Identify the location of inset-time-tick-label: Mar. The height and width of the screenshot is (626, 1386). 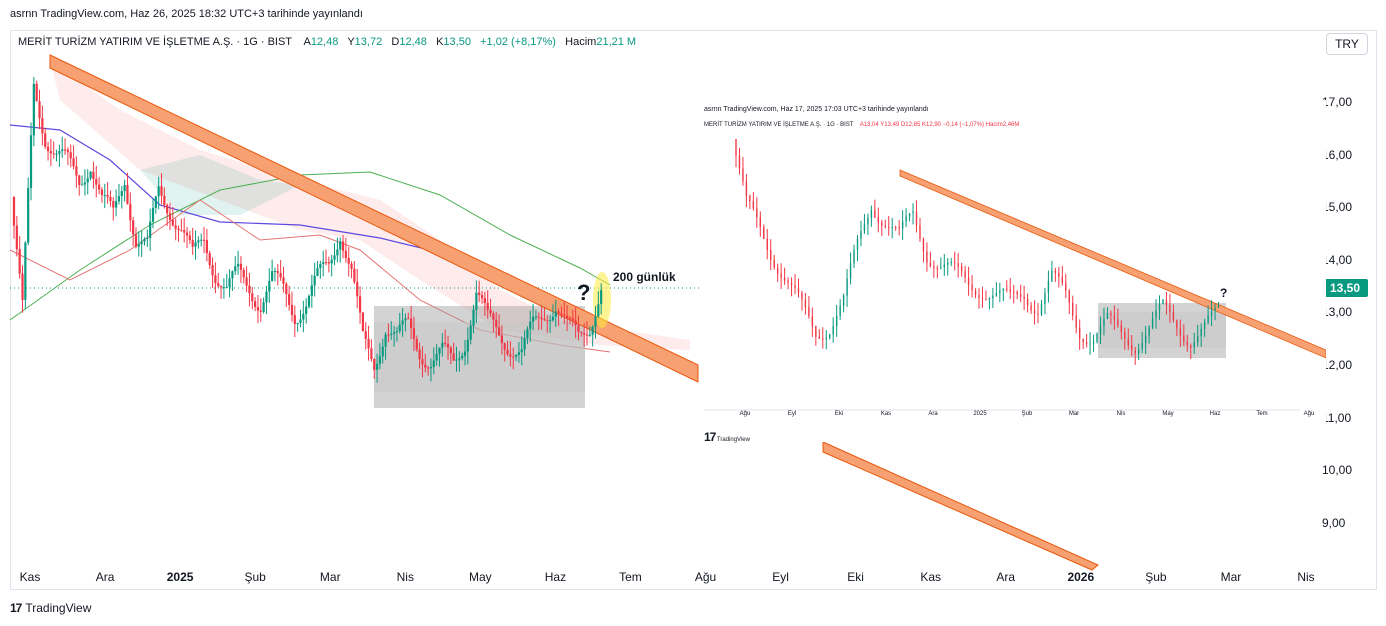
(1074, 414).